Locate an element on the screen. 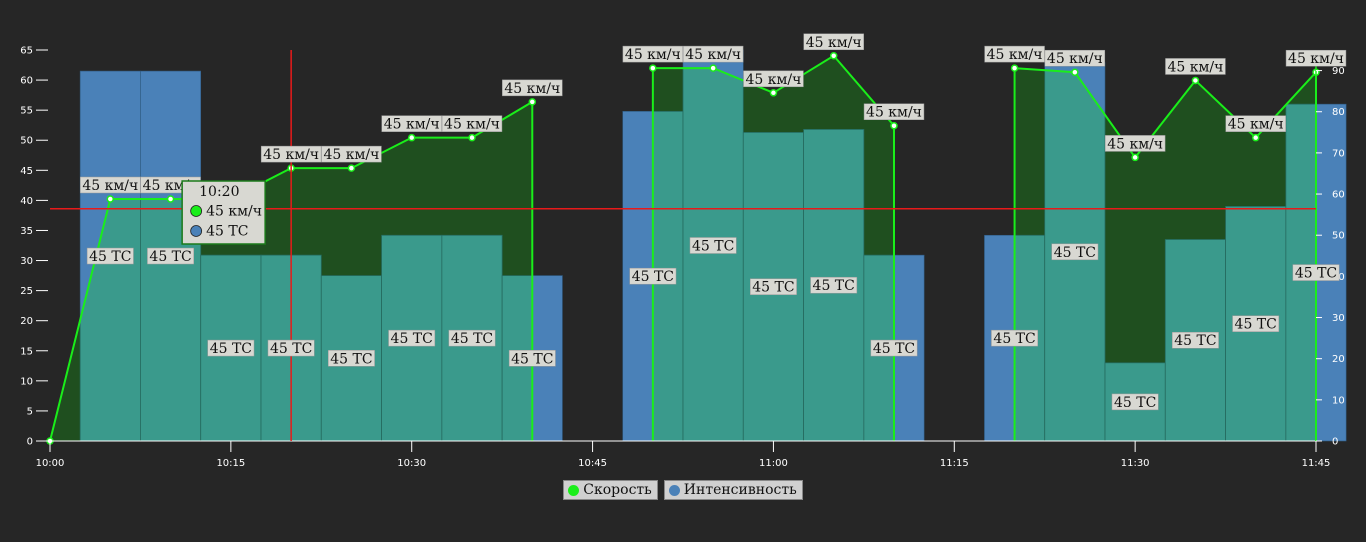 The height and width of the screenshot is (542, 1366). tooltip-intensity-swatch is located at coordinates (196, 231).